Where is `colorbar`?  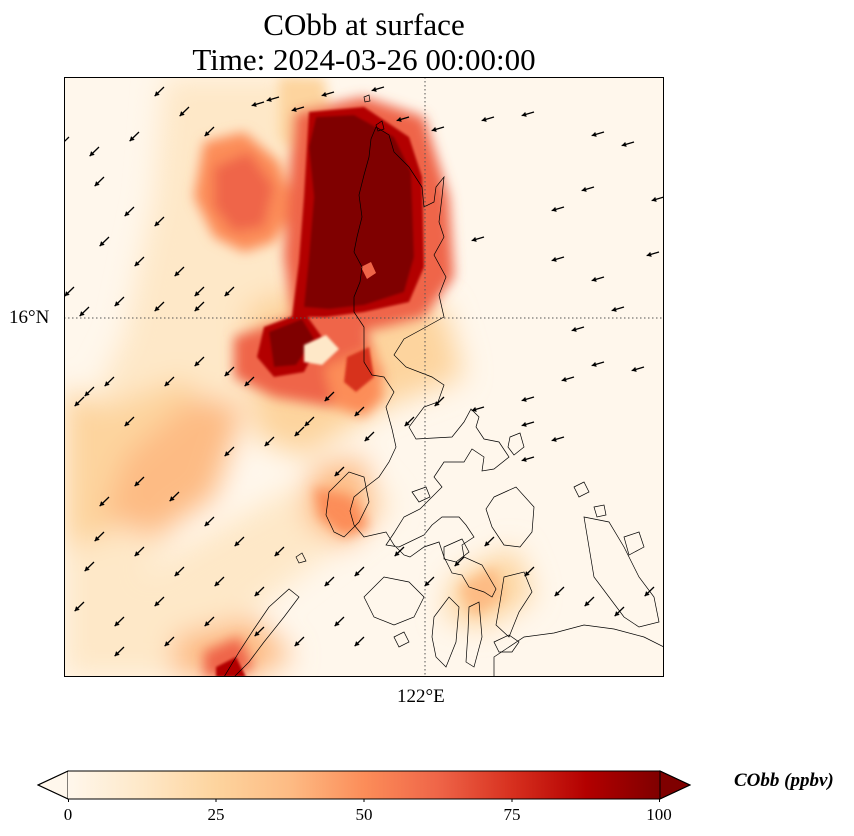
colorbar is located at coordinates (364, 786).